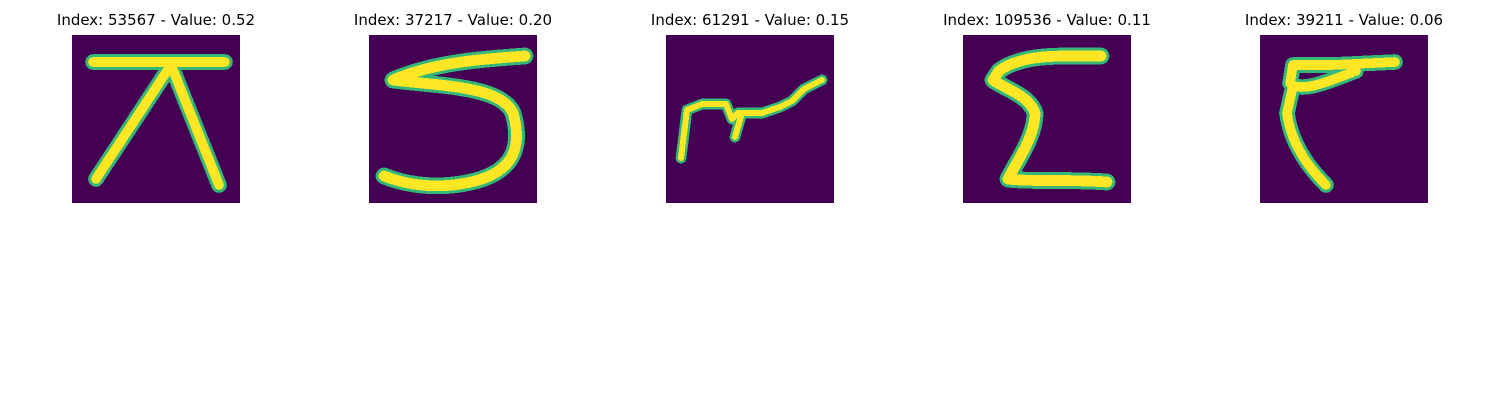 This screenshot has height=400, width=1500. Describe the element at coordinates (1344, 20) in the screenshot. I see `panel-title: Index: 39211 - Value: 0.06` at that location.